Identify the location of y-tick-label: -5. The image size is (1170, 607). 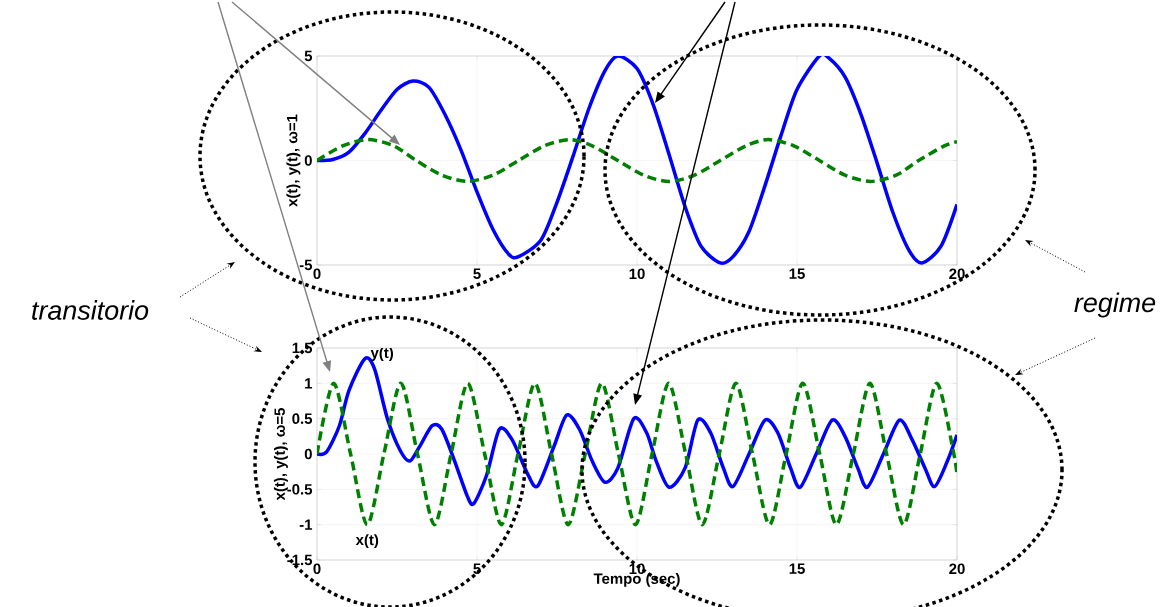
(306, 265).